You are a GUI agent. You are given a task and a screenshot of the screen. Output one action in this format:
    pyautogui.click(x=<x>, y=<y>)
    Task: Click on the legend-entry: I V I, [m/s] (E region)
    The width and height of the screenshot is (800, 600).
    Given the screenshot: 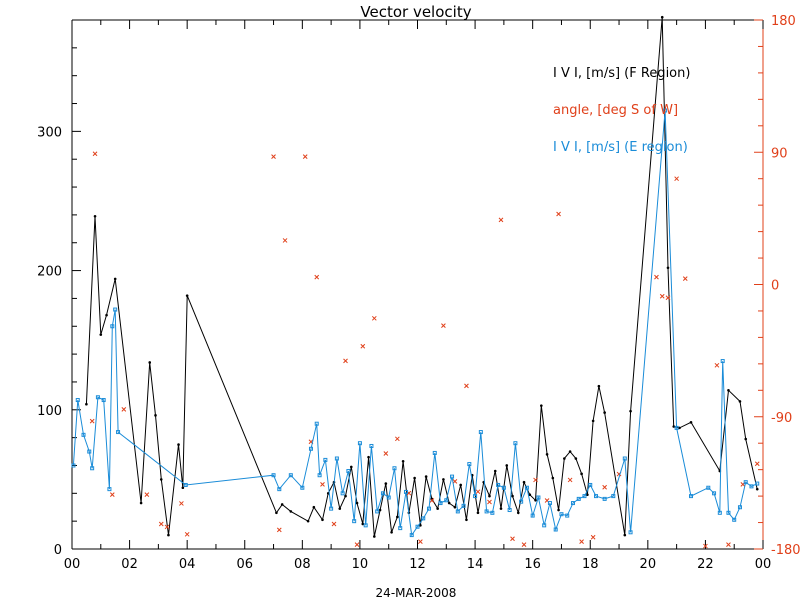 What is the action you would take?
    pyautogui.click(x=620, y=147)
    